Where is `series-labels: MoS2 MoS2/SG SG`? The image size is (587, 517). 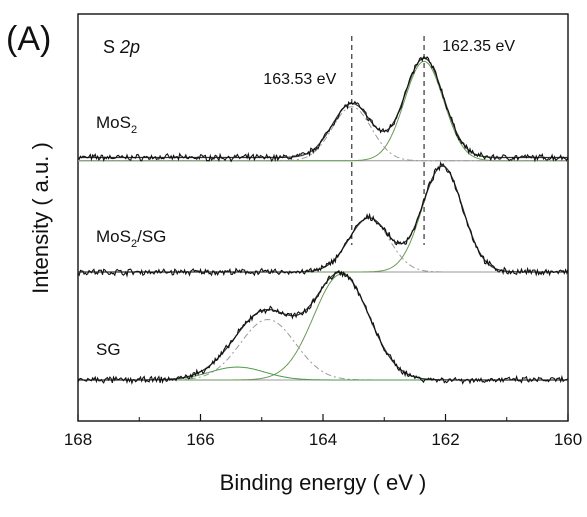 series-labels: MoS2 MoS2/SG SG is located at coordinates (131, 236).